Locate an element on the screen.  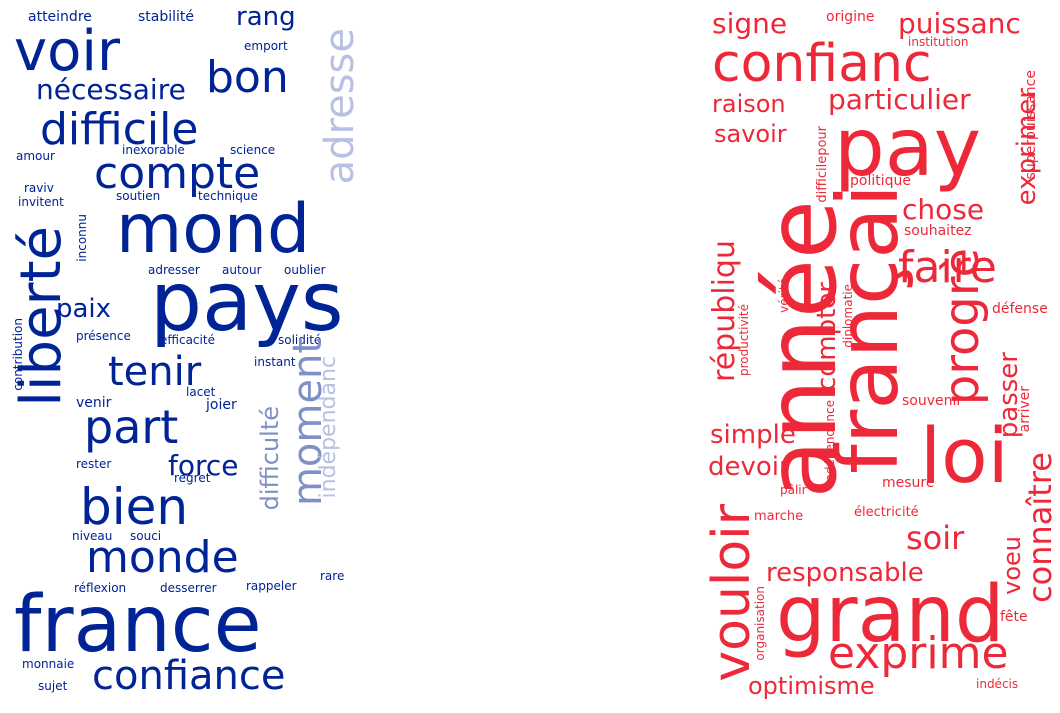
left-cloud-word: regret is located at coordinates (192, 478).